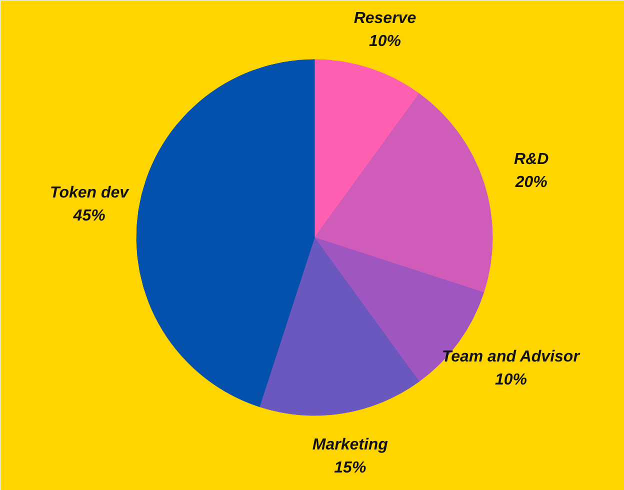 The height and width of the screenshot is (490, 624). Describe the element at coordinates (350, 445) in the screenshot. I see `slice-label: Marketing` at that location.